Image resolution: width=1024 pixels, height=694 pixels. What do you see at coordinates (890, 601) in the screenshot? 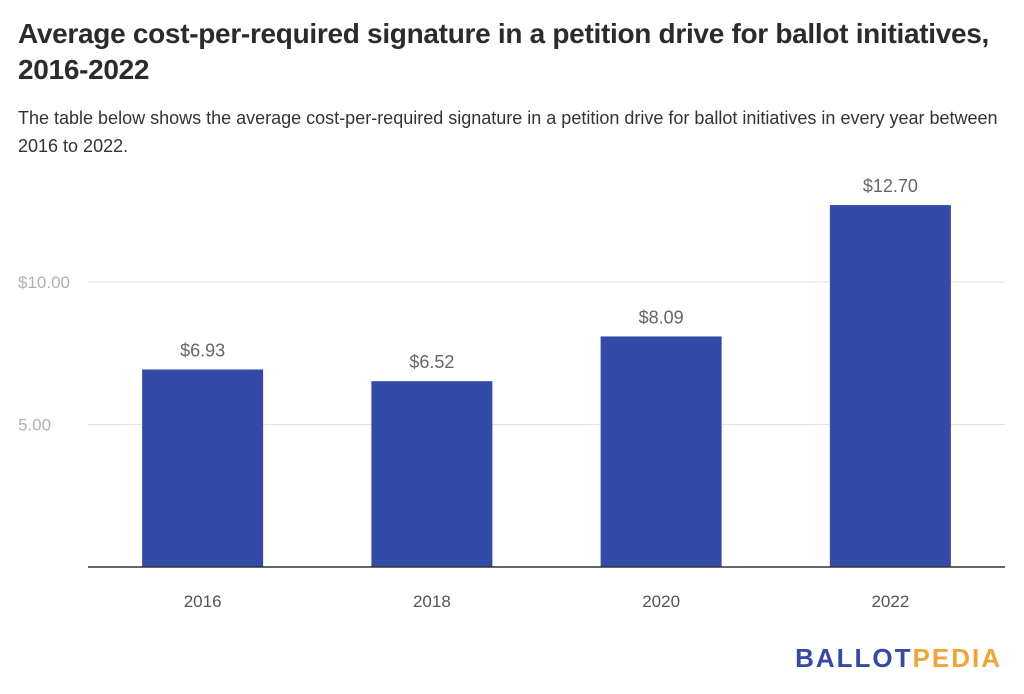
I see `x-tick-label: 2022` at bounding box center [890, 601].